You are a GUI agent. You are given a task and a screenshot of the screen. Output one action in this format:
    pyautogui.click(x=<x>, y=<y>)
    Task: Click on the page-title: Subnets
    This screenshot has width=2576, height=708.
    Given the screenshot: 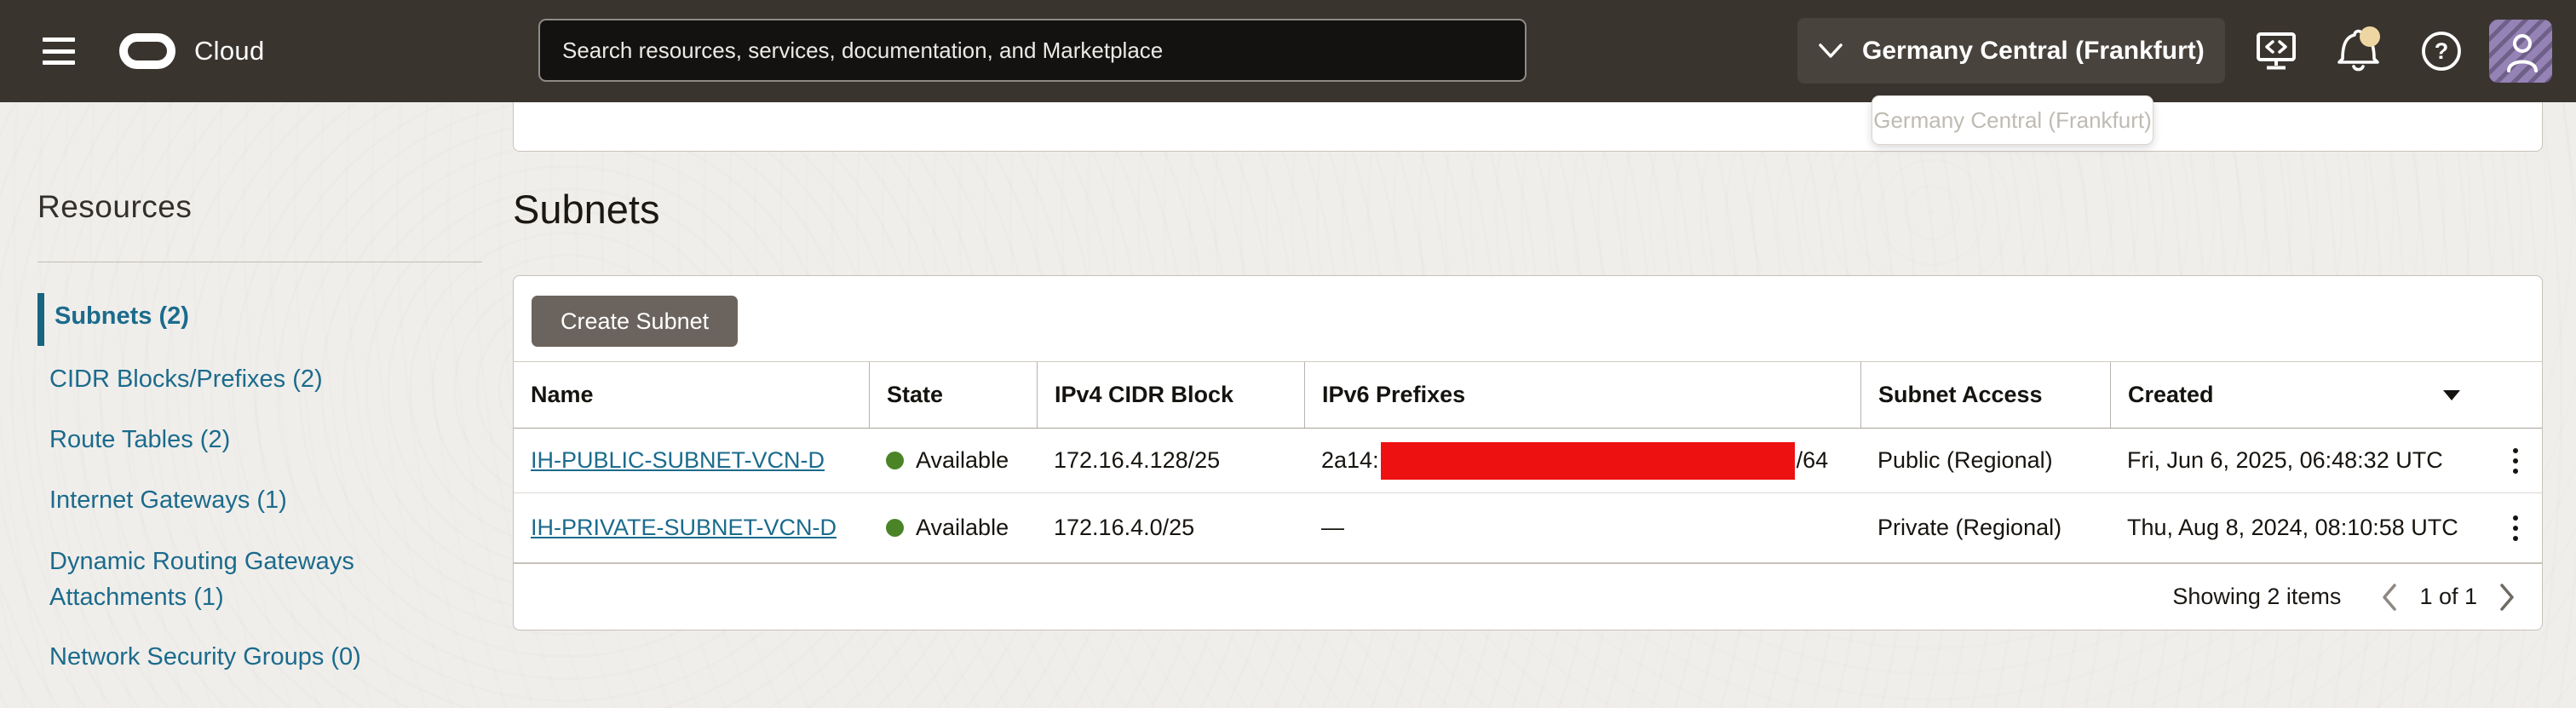 What is the action you would take?
    pyautogui.click(x=587, y=209)
    